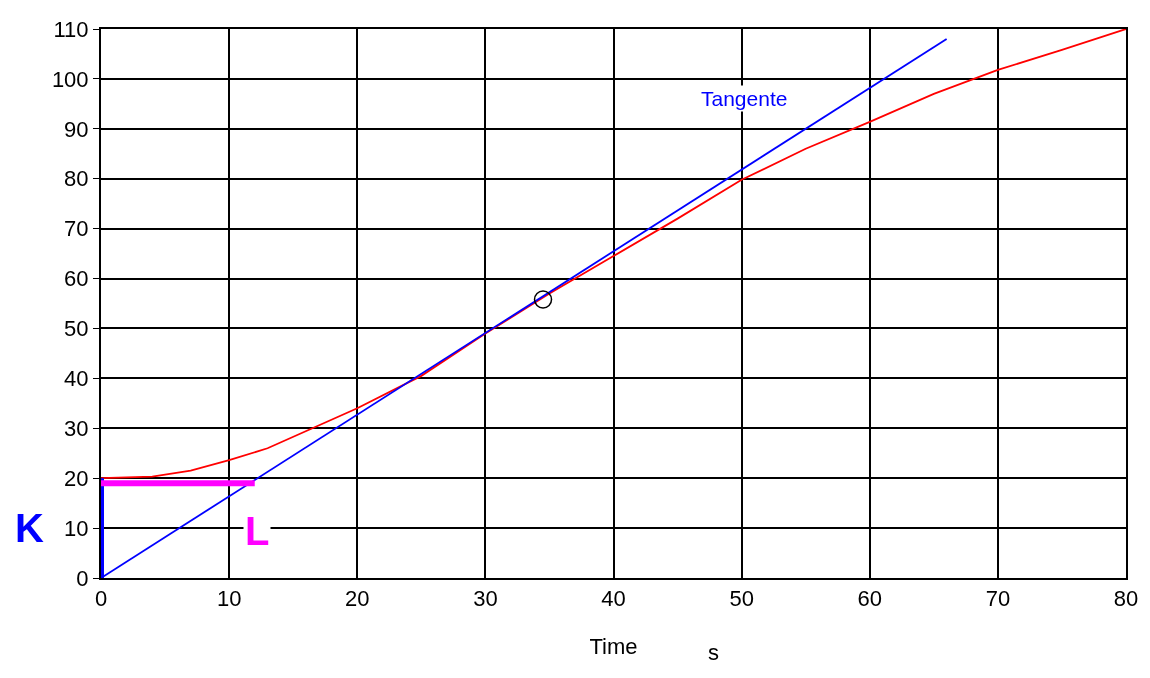 This screenshot has width=1150, height=678. I want to click on series-label: L, so click(257, 531).